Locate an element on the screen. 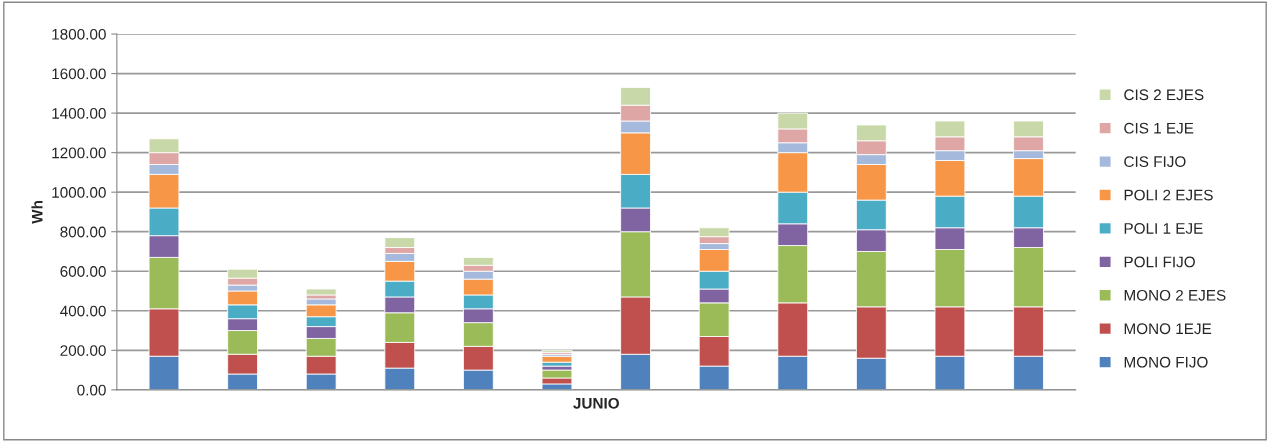 This screenshot has width=1270, height=442. y-tick-label: 1600.00 is located at coordinates (79, 74).